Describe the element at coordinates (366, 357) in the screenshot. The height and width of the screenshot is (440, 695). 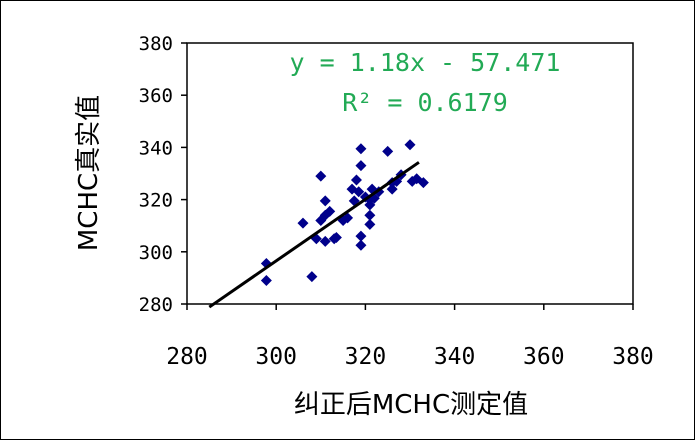
I see `x-tick-label: 320` at that location.